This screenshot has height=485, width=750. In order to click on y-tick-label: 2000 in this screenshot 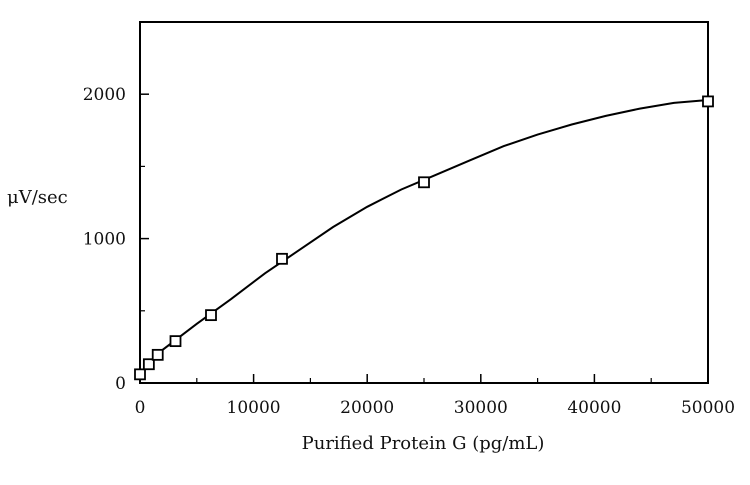, I will do `click(104, 95)`.